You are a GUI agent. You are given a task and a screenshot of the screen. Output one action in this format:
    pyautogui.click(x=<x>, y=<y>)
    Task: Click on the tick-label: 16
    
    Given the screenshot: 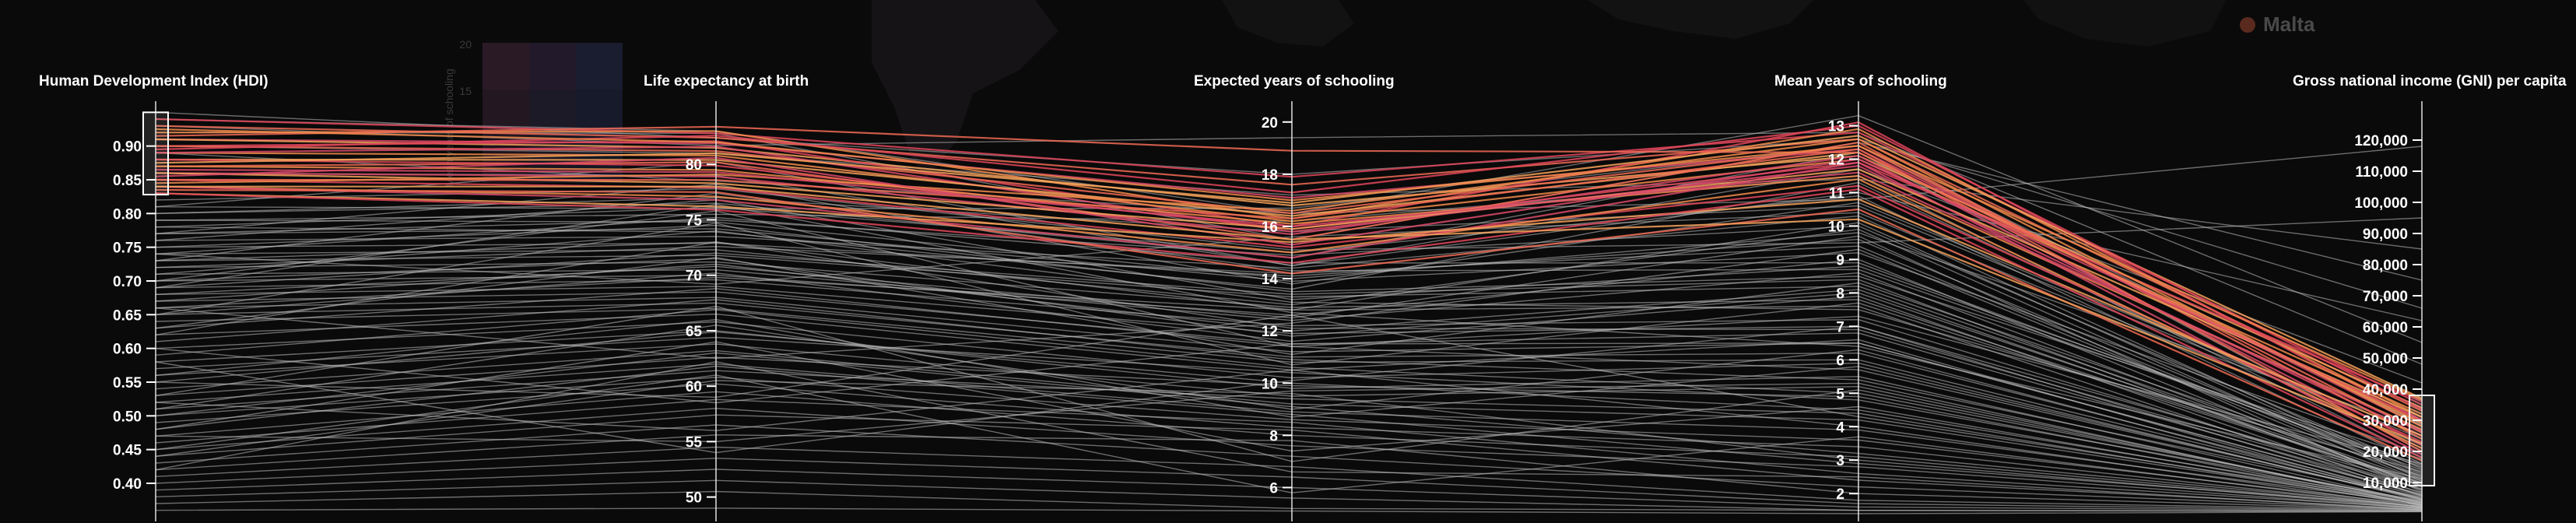 What is the action you would take?
    pyautogui.click(x=1270, y=227)
    